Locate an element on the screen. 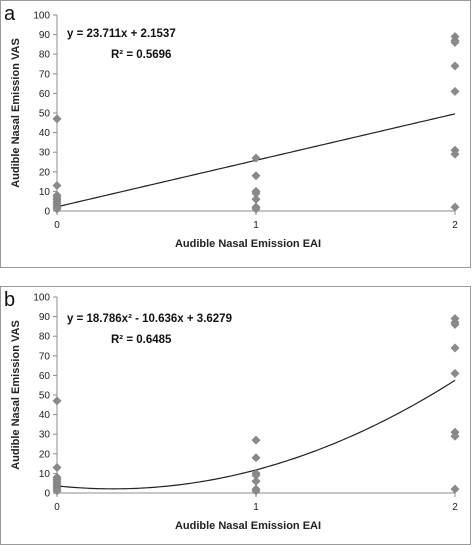 The width and height of the screenshot is (474, 545). panel-a-y-axis-label: Audible Nasal Emission VAS is located at coordinates (16, 113).